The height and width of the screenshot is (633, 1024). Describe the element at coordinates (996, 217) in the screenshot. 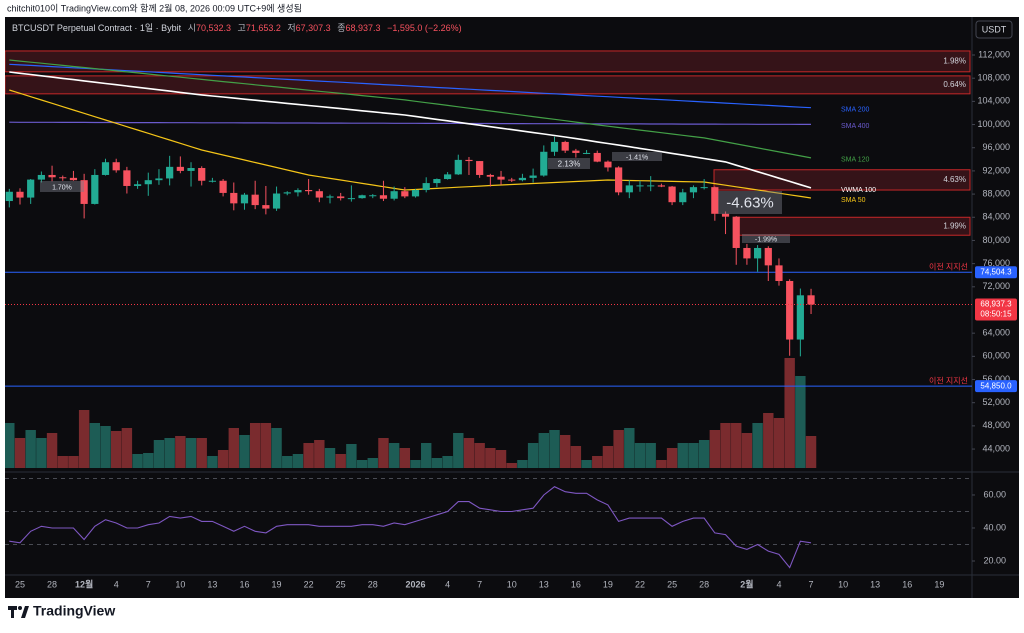

I see `y-tick-label: 84,000` at that location.